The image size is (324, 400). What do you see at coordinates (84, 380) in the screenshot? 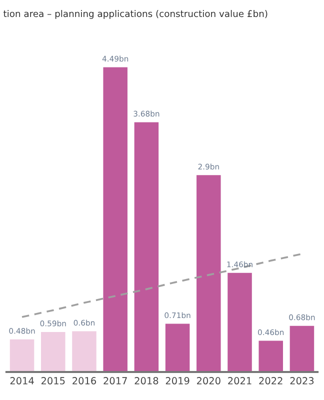
I see `x-tick-label: 2016` at bounding box center [84, 380].